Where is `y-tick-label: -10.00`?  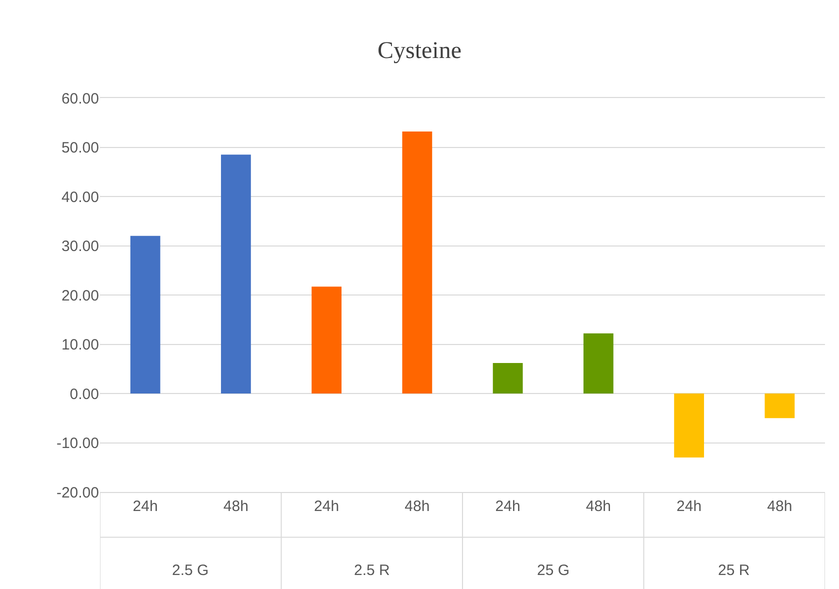
y-tick-label: -10.00 is located at coordinates (77, 443).